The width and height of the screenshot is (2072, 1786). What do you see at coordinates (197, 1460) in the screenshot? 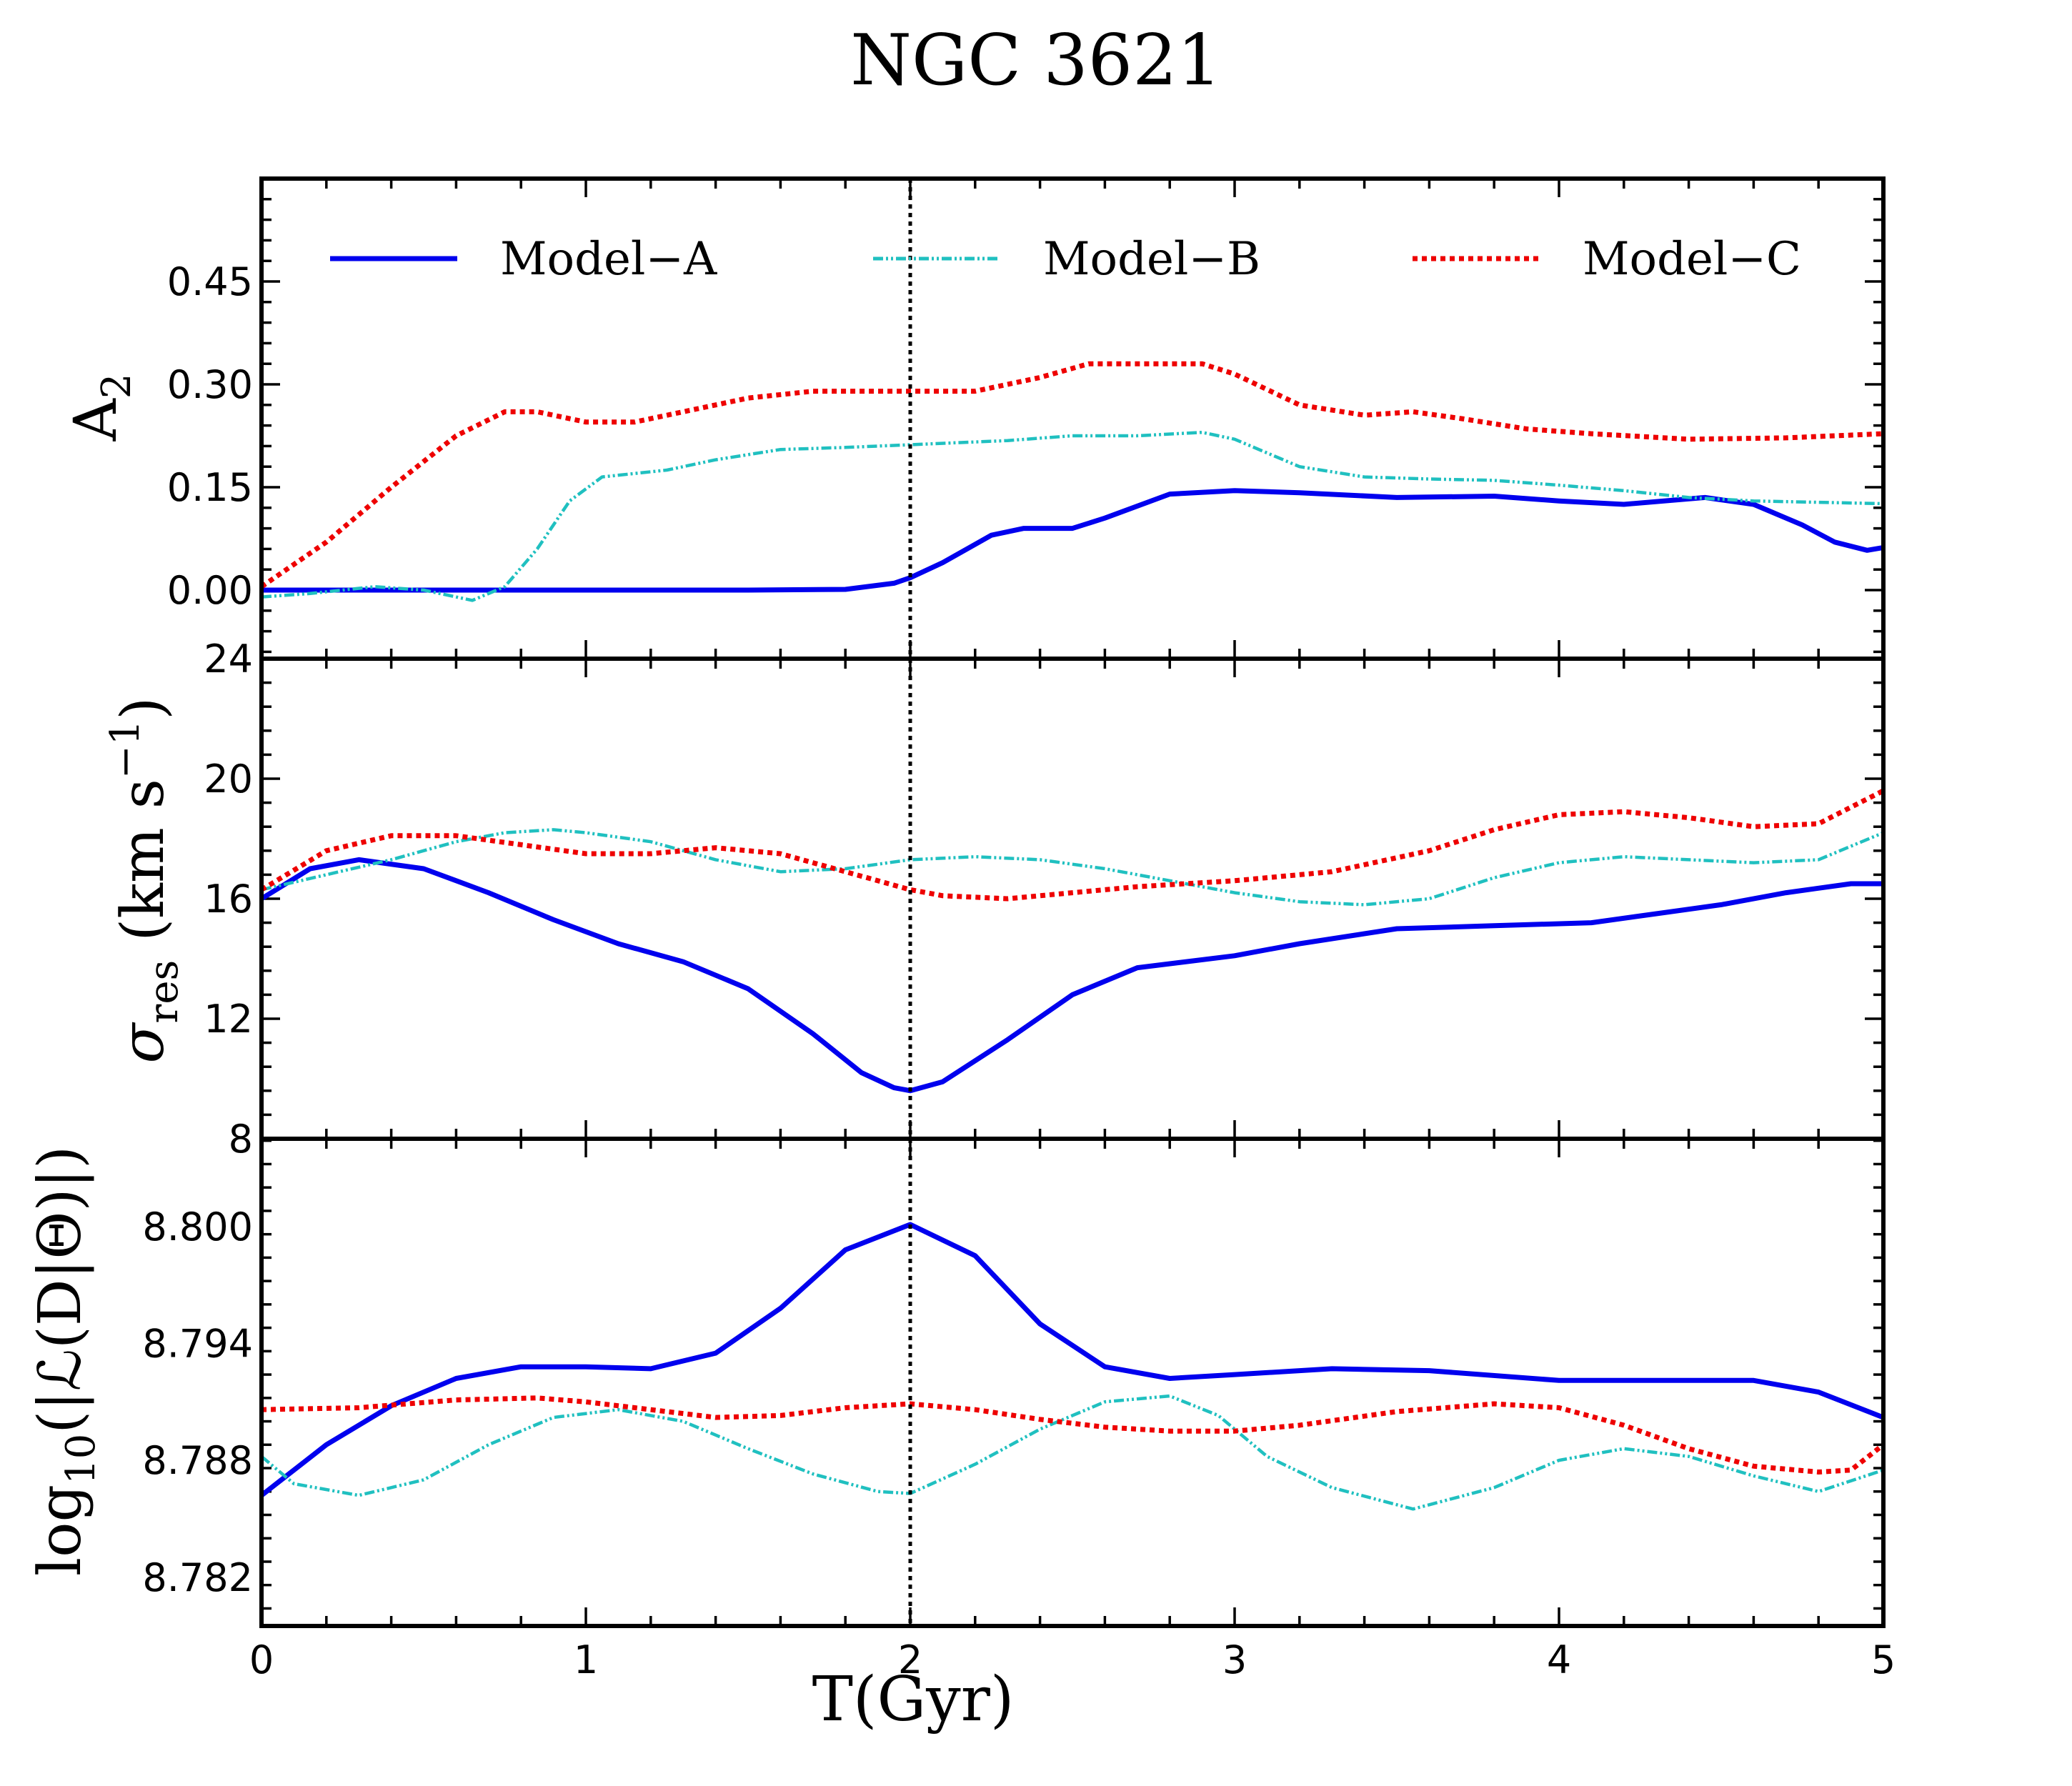
I see `y-tick-label-logL: 8.788` at bounding box center [197, 1460].